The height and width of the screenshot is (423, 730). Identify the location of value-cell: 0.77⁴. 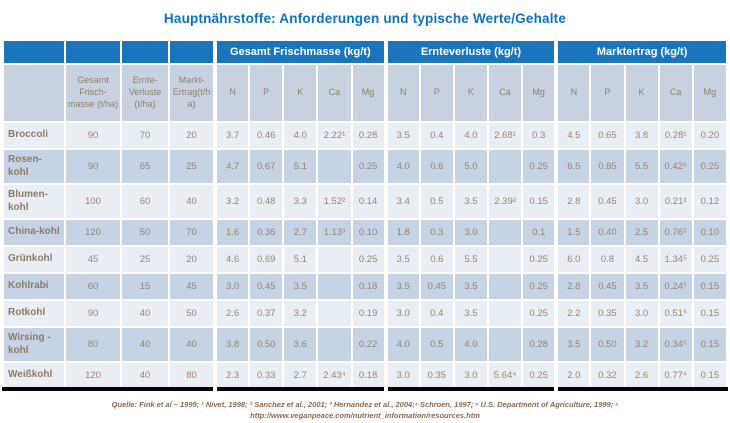
(675, 375).